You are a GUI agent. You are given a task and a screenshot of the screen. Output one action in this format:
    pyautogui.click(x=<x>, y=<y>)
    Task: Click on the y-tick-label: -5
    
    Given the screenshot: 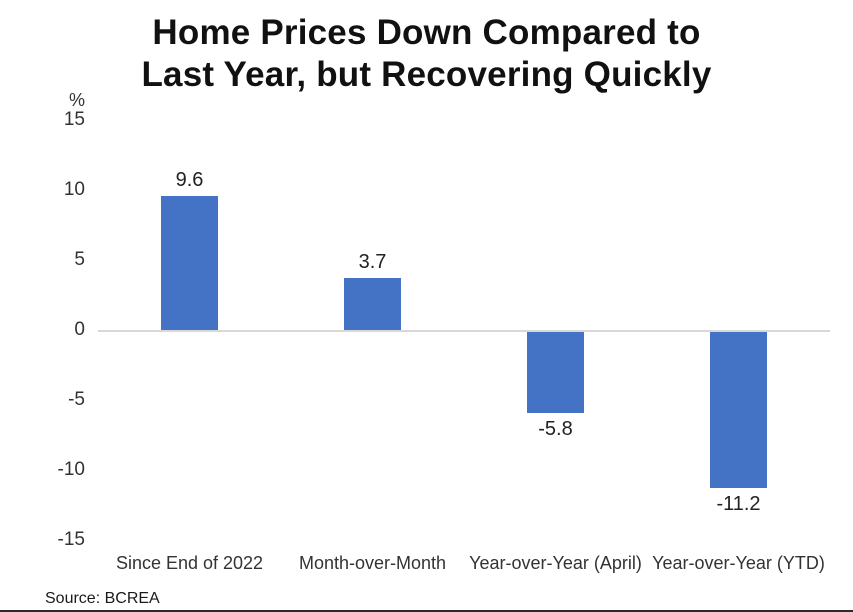 What is the action you would take?
    pyautogui.click(x=76, y=399)
    